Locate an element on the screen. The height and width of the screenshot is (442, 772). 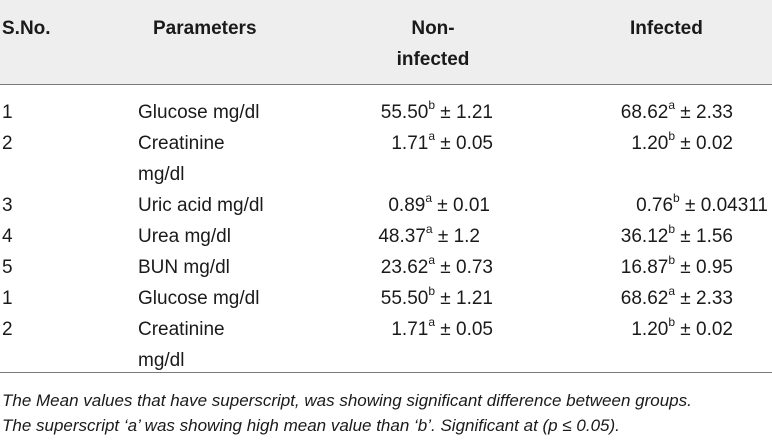
row-parameter: Urea mg/dl is located at coordinates (184, 236).